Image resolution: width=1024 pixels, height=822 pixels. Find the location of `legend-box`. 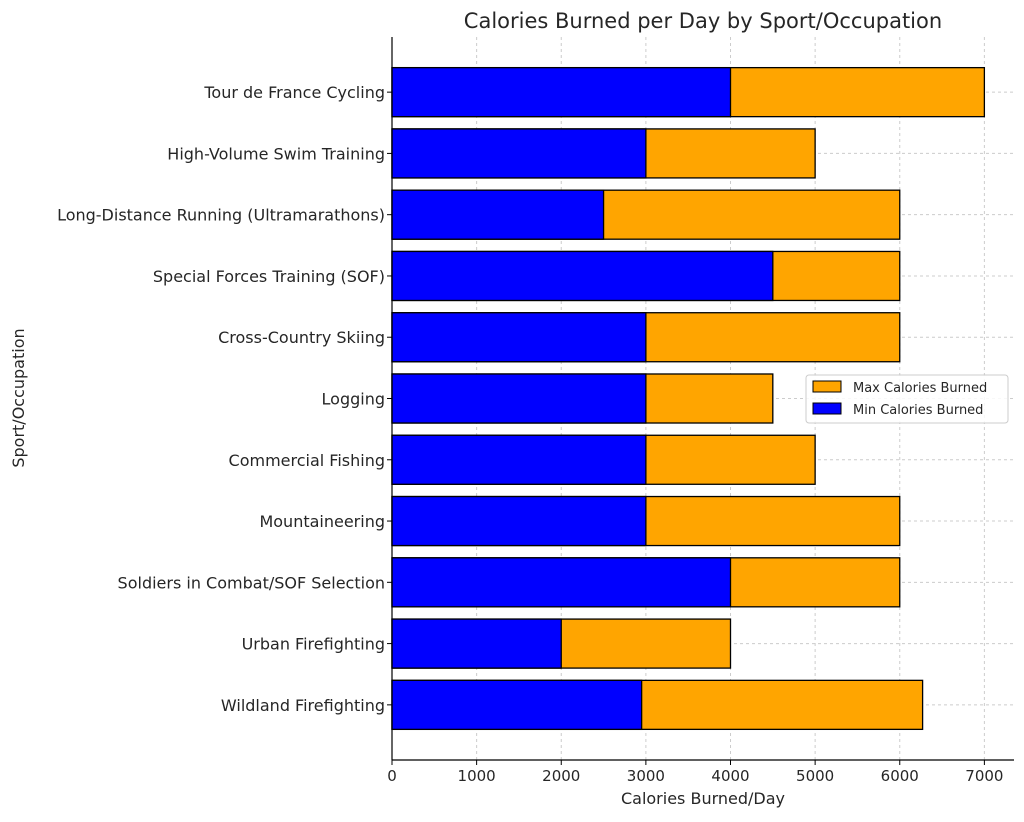

legend-box is located at coordinates (907, 399).